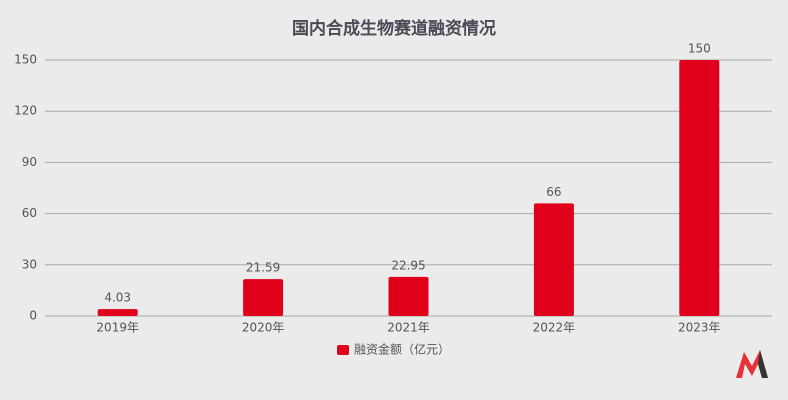 Image resolution: width=788 pixels, height=400 pixels. Describe the element at coordinates (33, 316) in the screenshot. I see `y-tick-label: 0` at that location.